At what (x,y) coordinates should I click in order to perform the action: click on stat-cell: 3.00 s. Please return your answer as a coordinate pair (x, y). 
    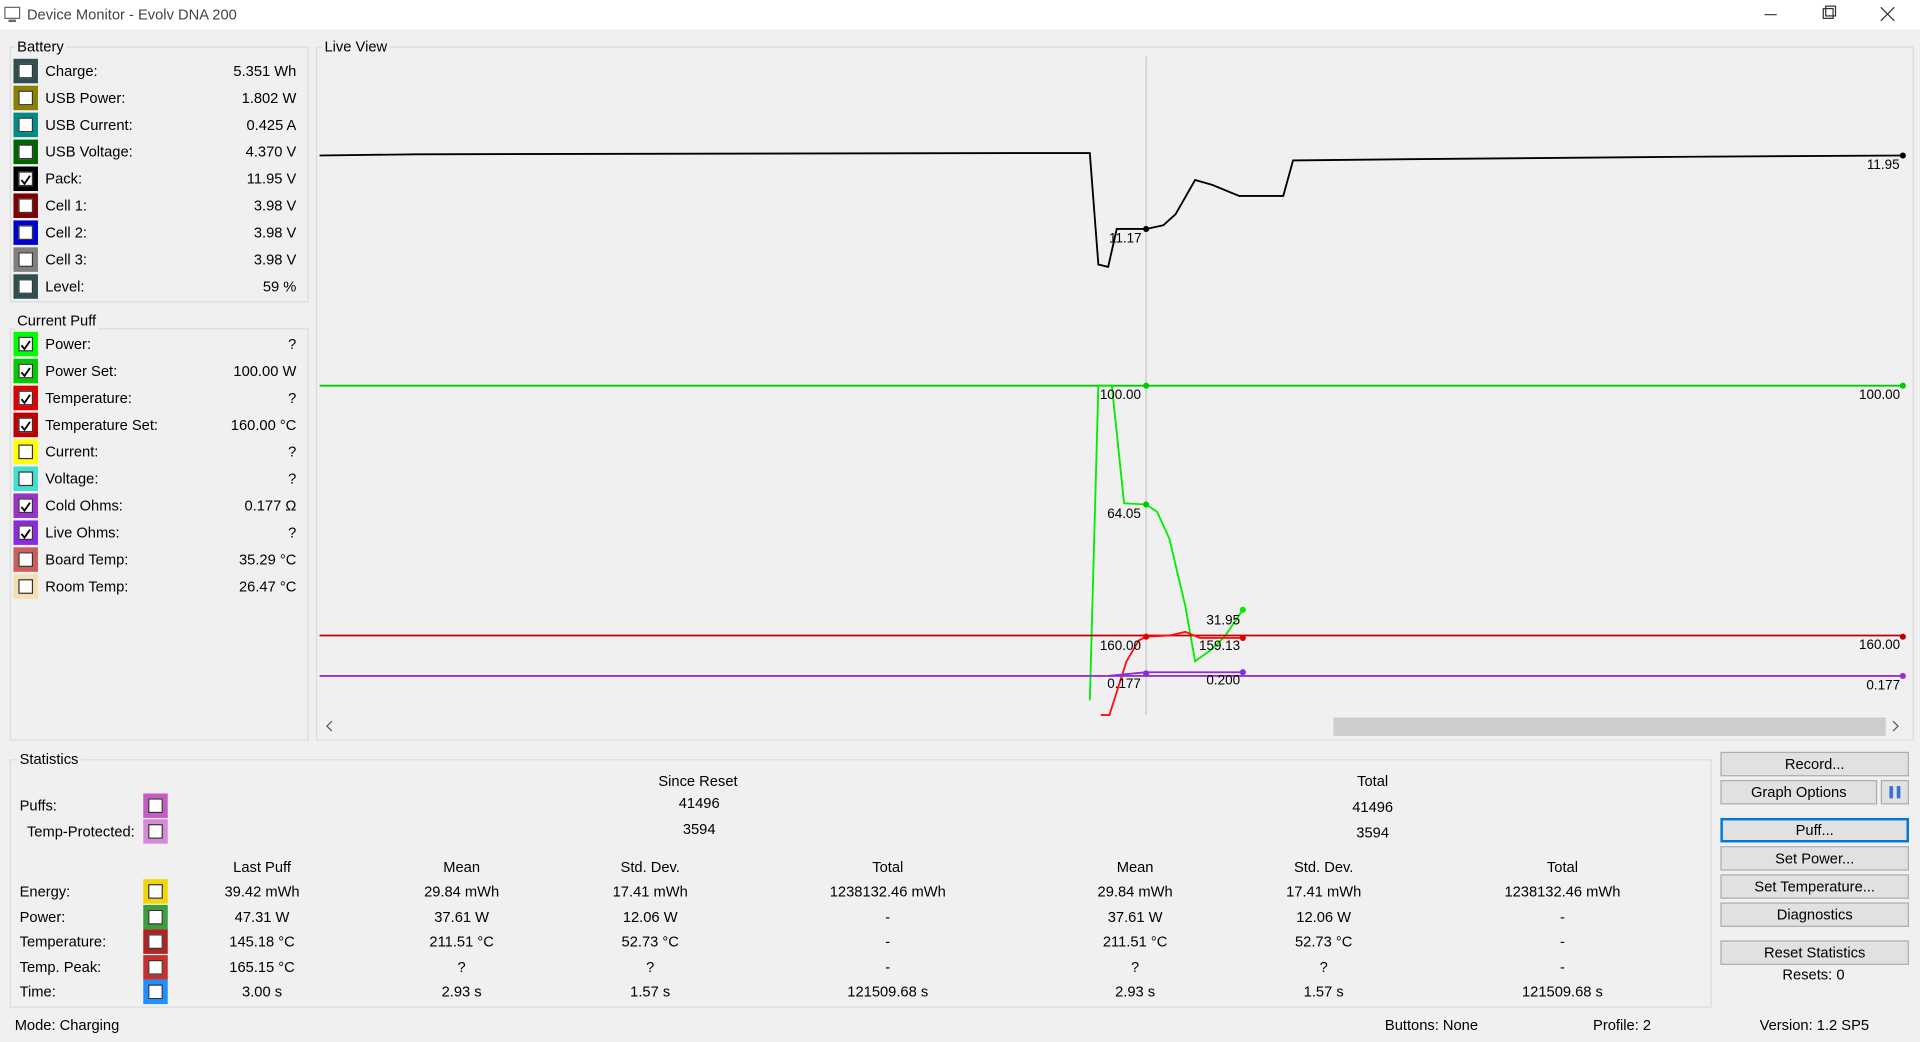
    Looking at the image, I should click on (262, 992).